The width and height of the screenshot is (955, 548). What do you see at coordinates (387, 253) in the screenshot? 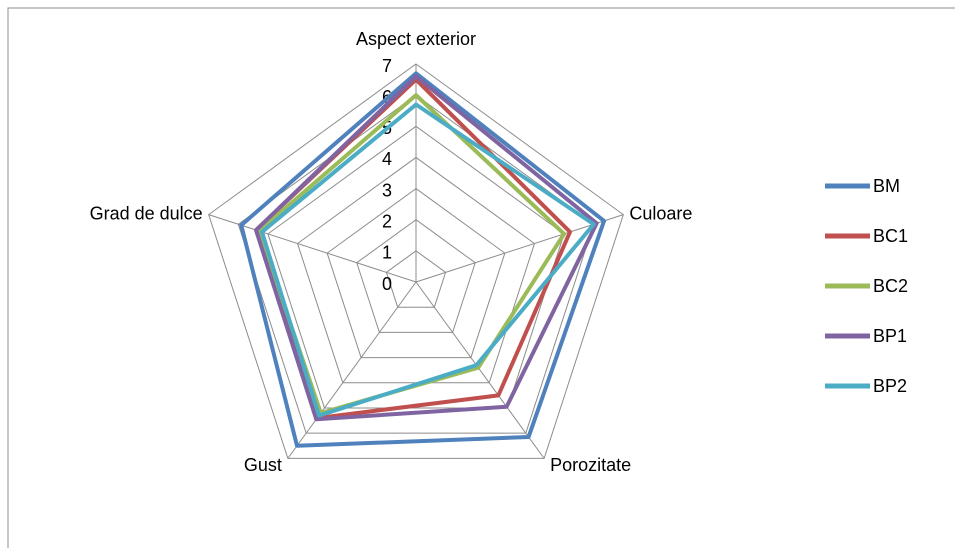
I see `r-tick-label: 1` at bounding box center [387, 253].